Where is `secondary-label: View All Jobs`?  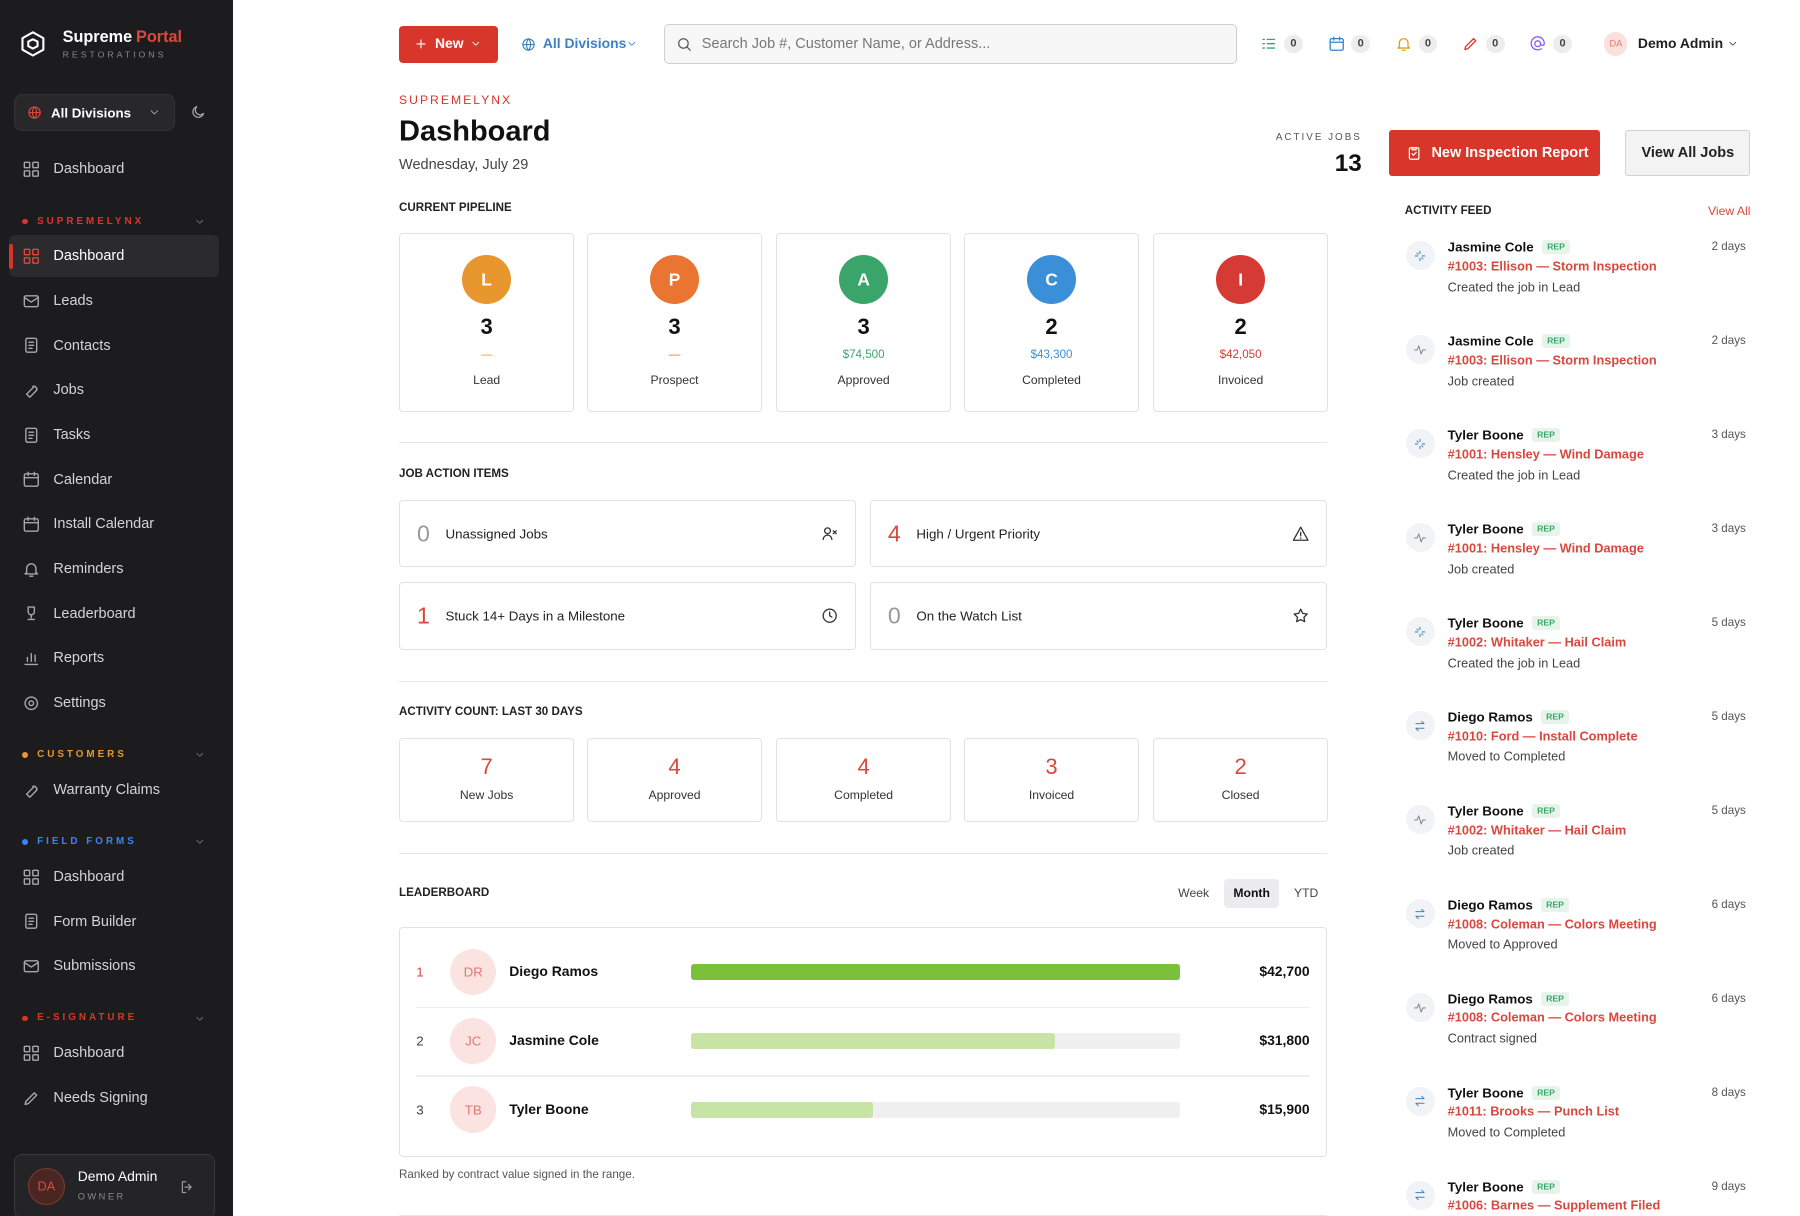 secondary-label: View All Jobs is located at coordinates (1688, 152).